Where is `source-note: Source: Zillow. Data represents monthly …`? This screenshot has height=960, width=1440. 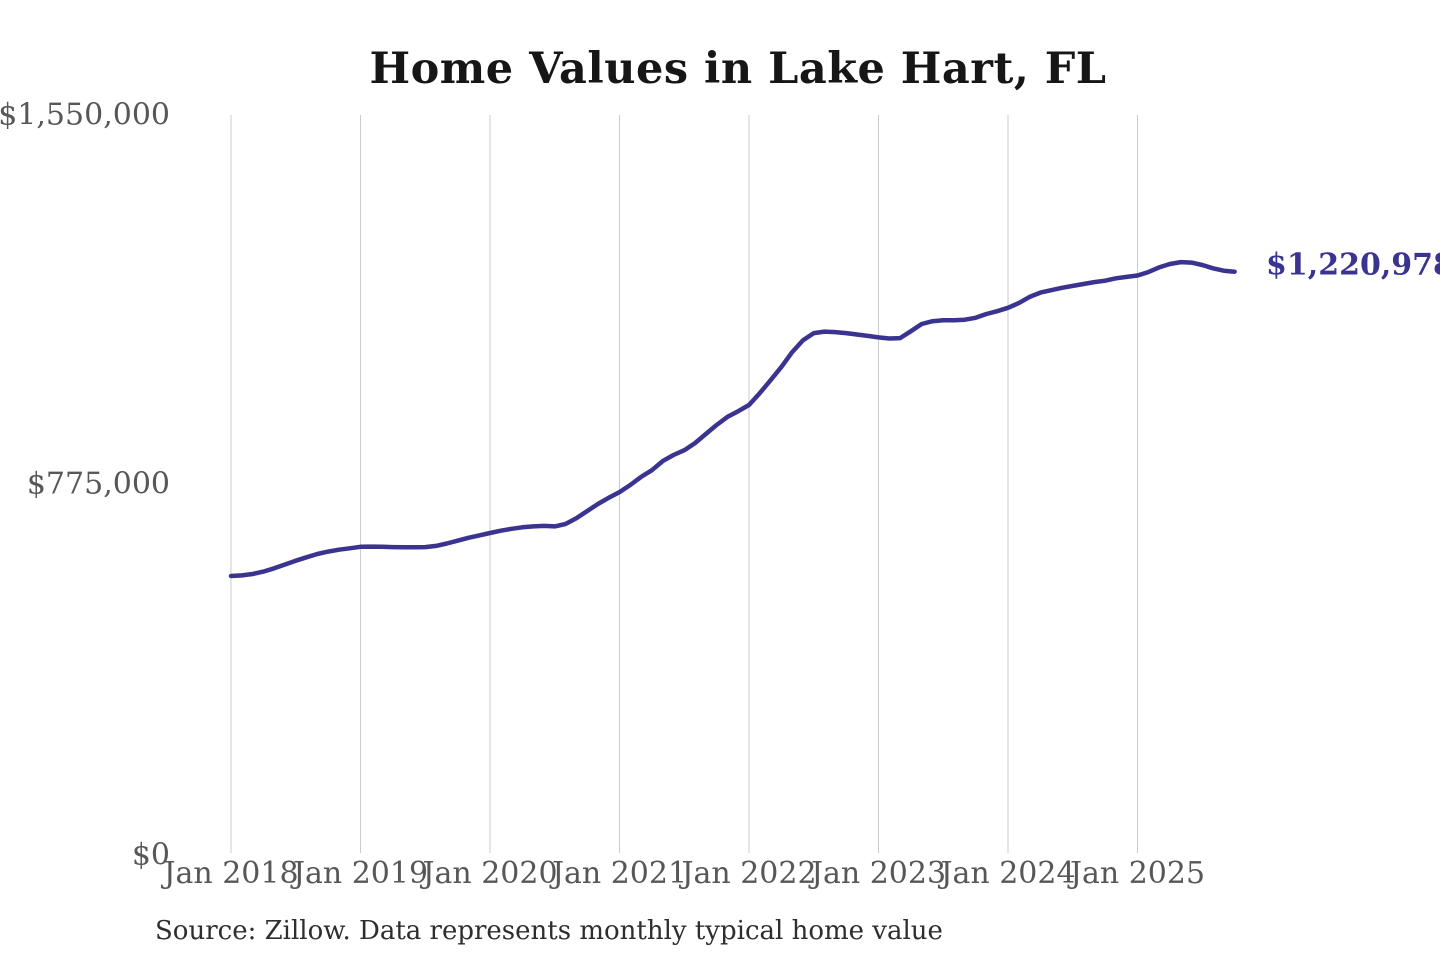 source-note: Source: Zillow. Data represents monthly … is located at coordinates (549, 931).